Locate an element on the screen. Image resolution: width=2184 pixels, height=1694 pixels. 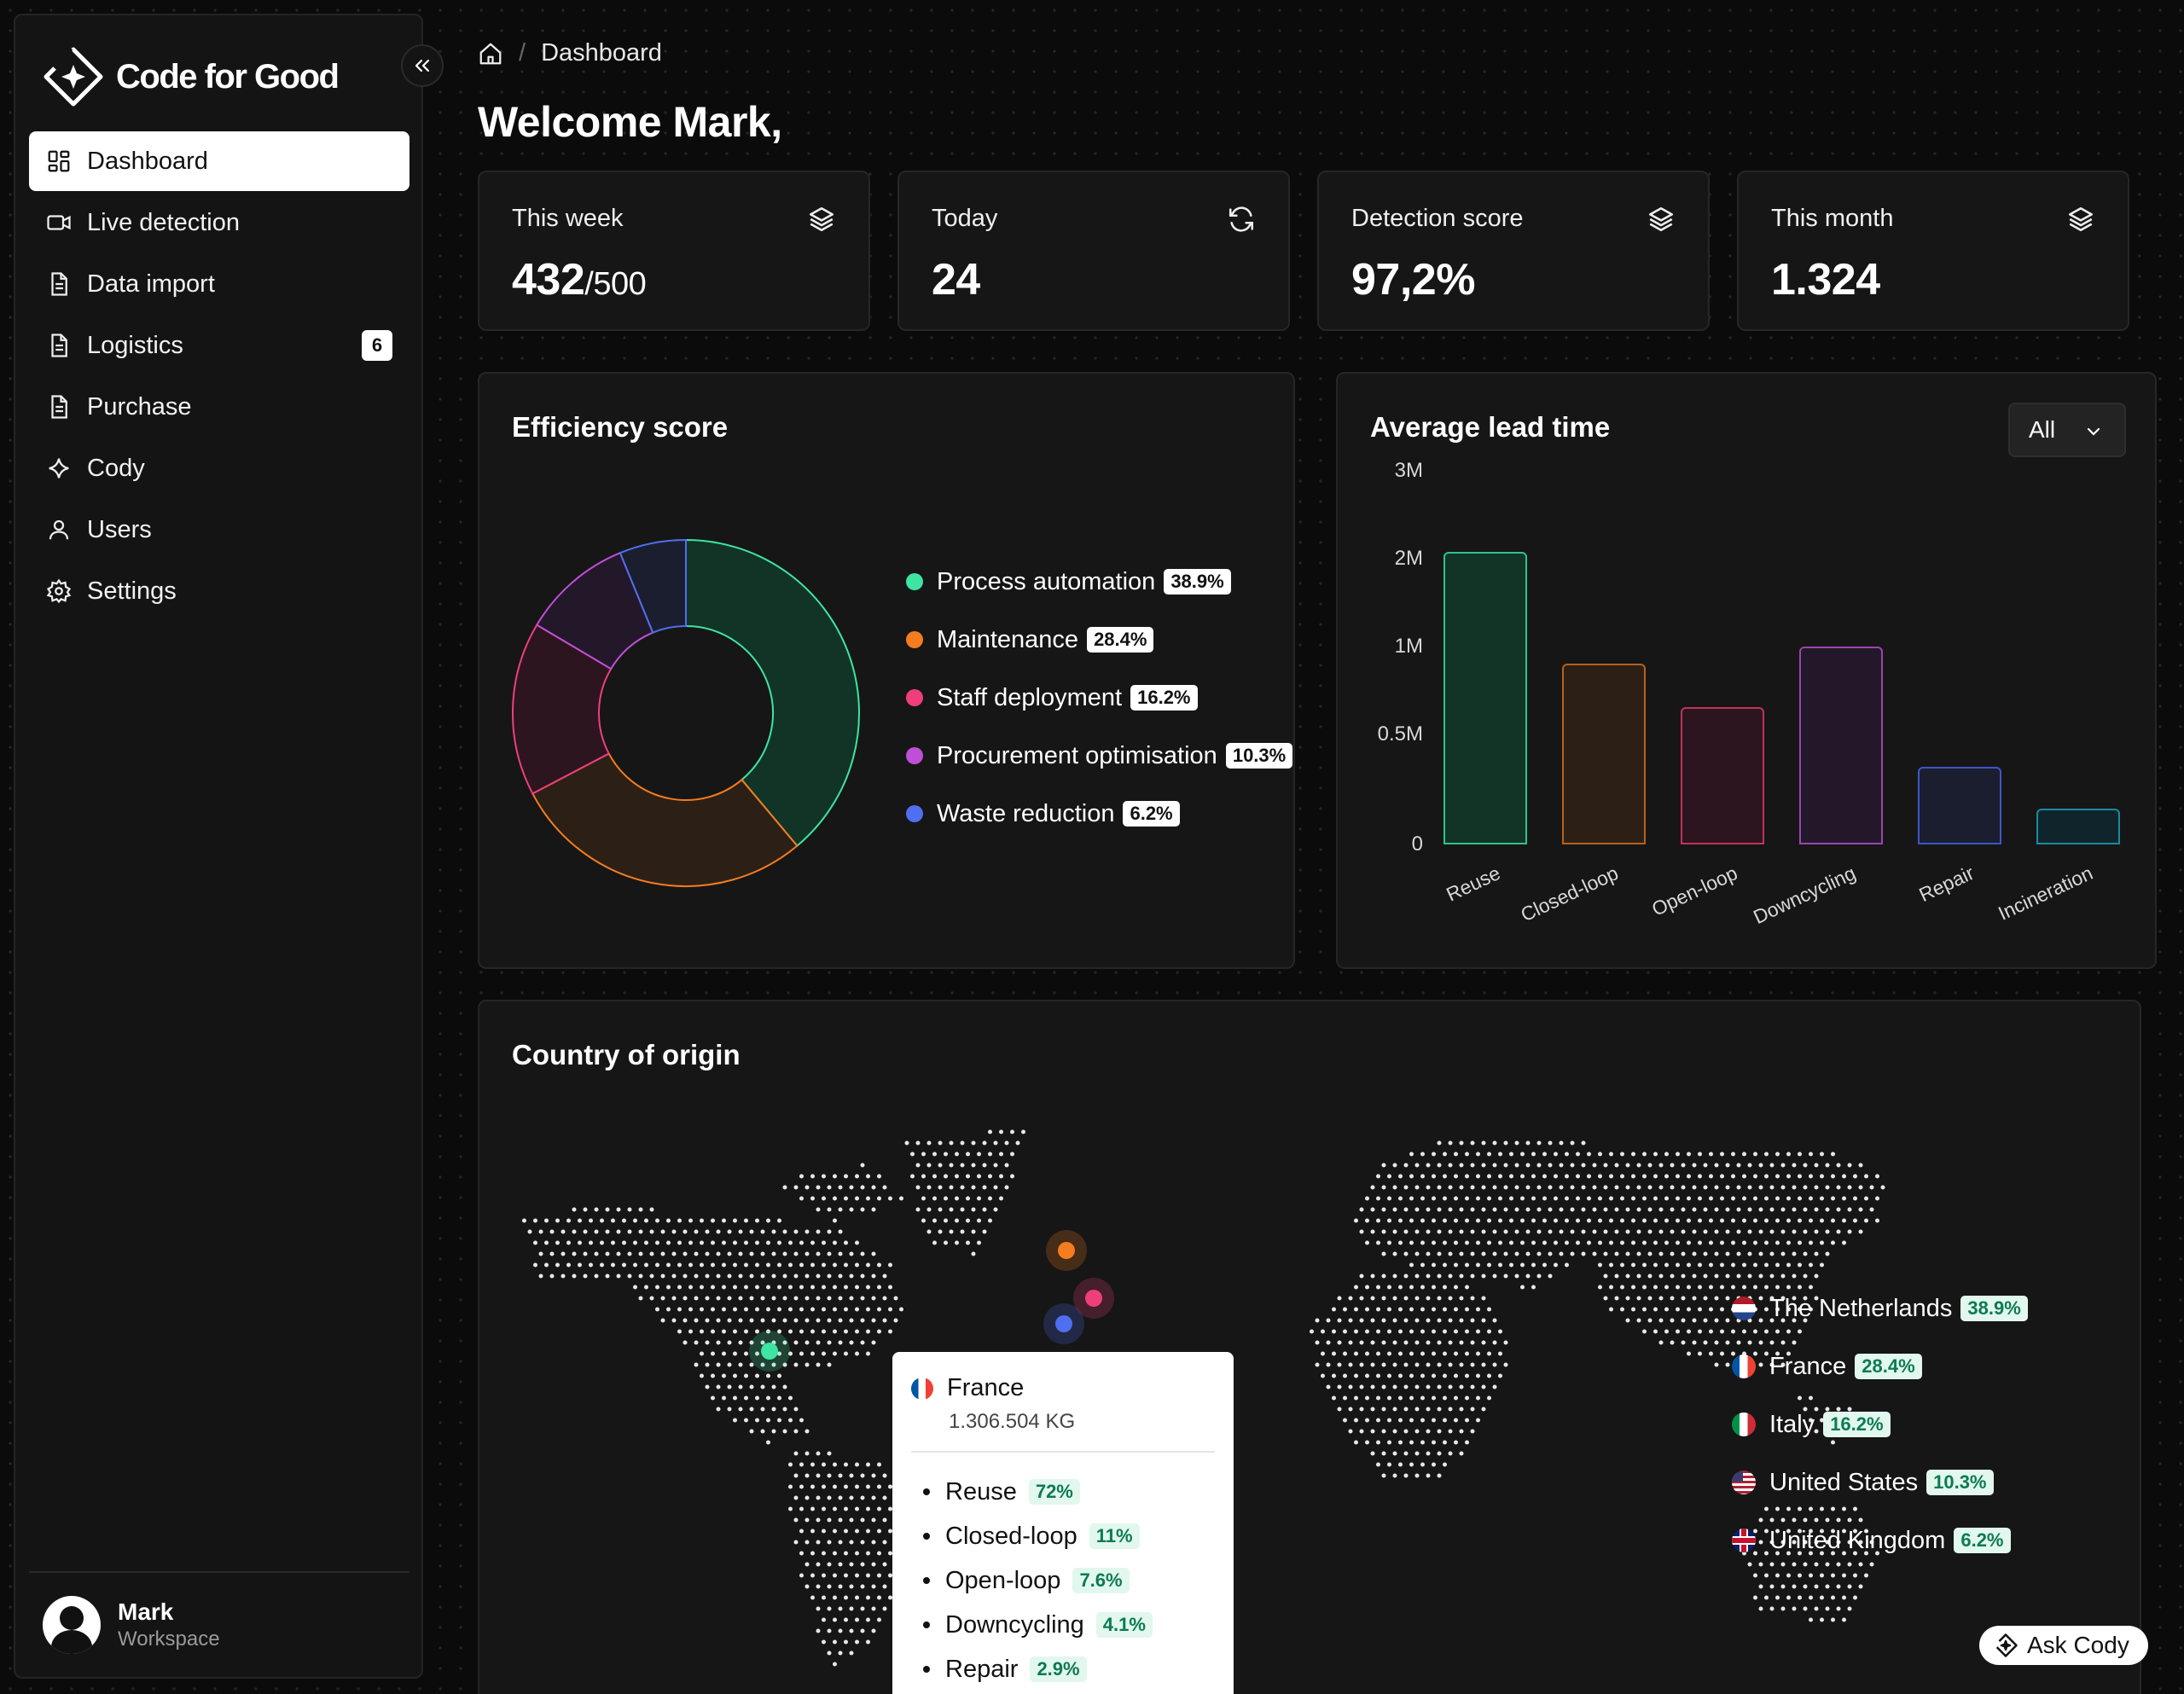
bar-incineration is located at coordinates (2078, 826).